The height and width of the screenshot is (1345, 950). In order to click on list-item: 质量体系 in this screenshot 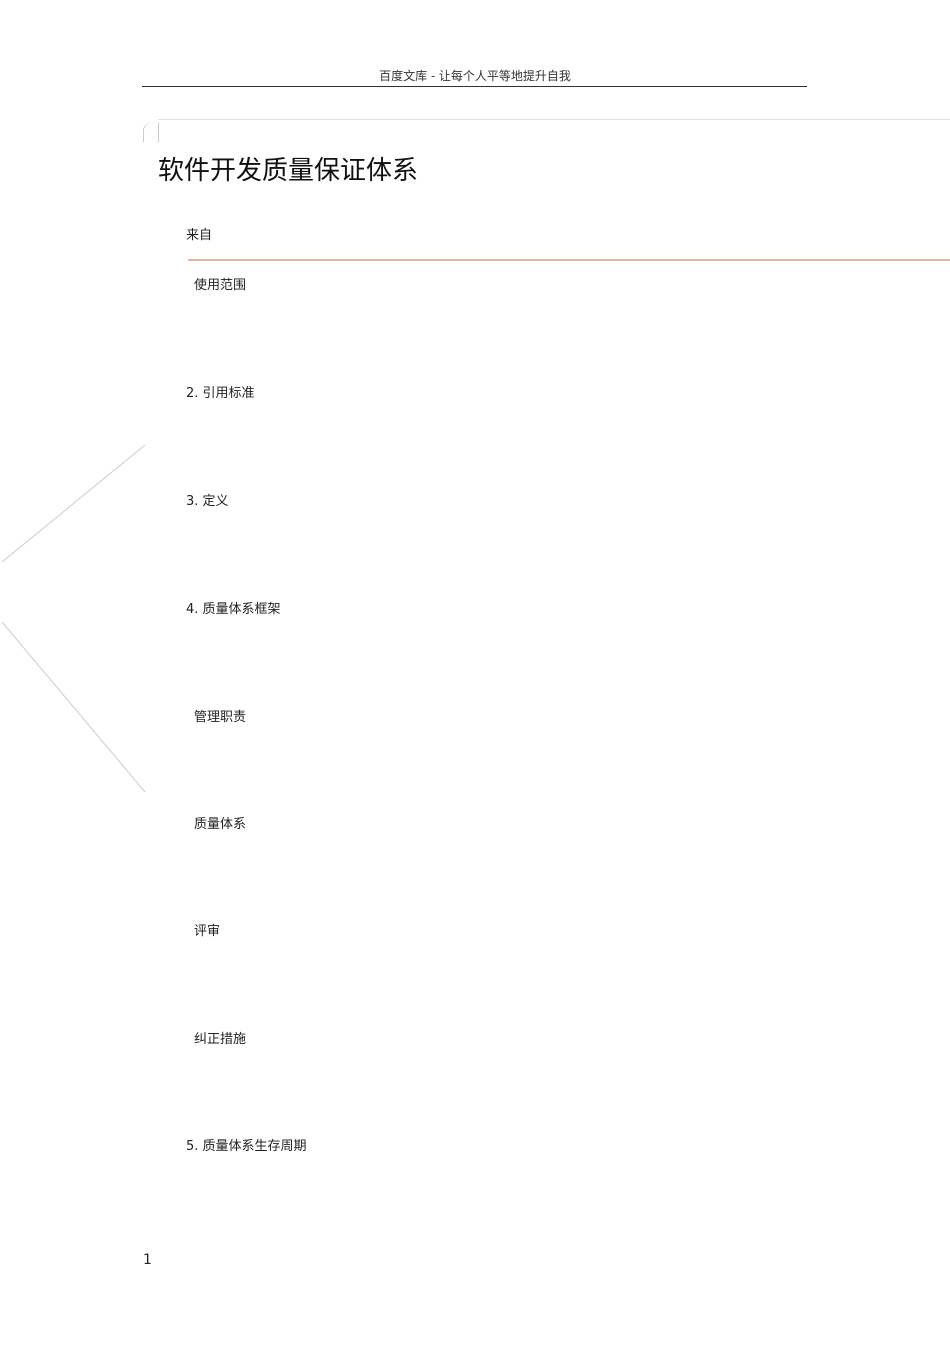, I will do `click(220, 824)`.